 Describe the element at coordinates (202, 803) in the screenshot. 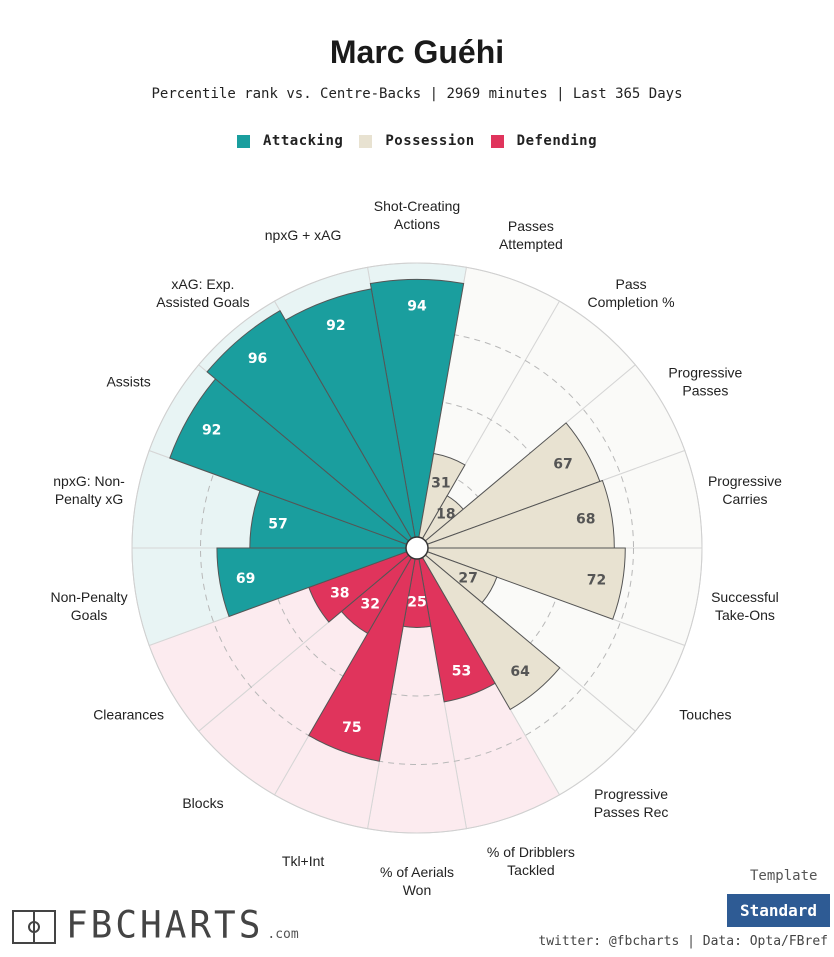

I see `category-label: Blocks` at that location.